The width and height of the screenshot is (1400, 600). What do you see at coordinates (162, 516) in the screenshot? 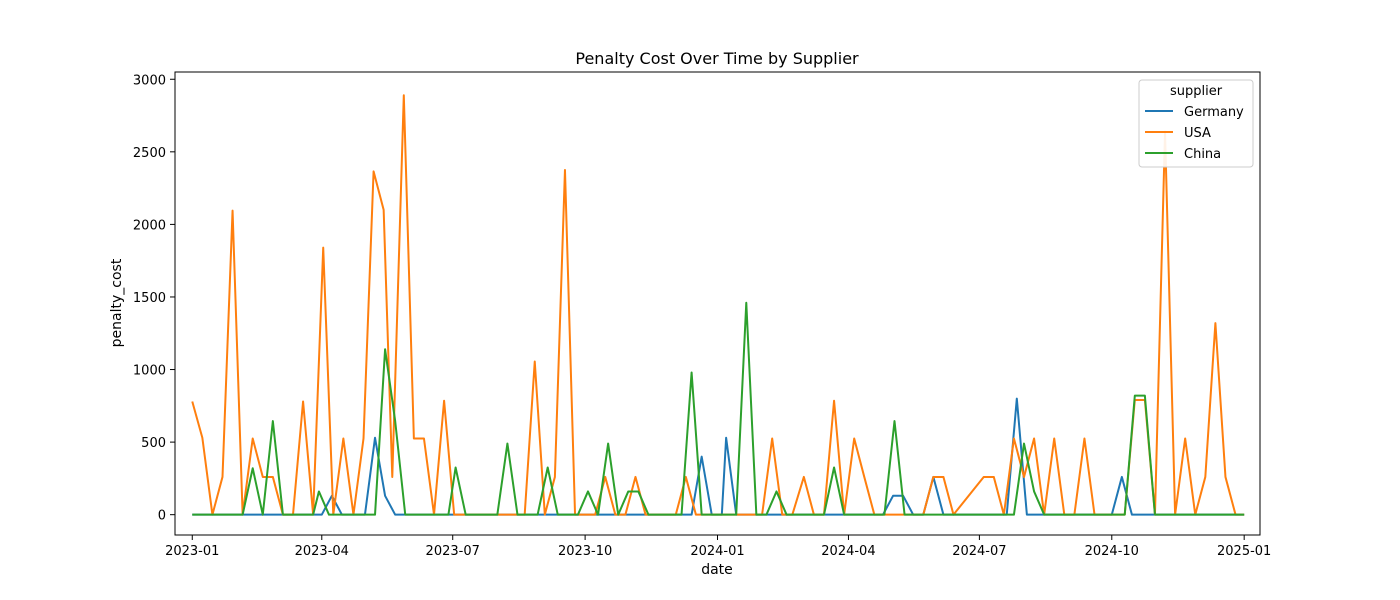
I see `y-tick-label: 0` at bounding box center [162, 516].